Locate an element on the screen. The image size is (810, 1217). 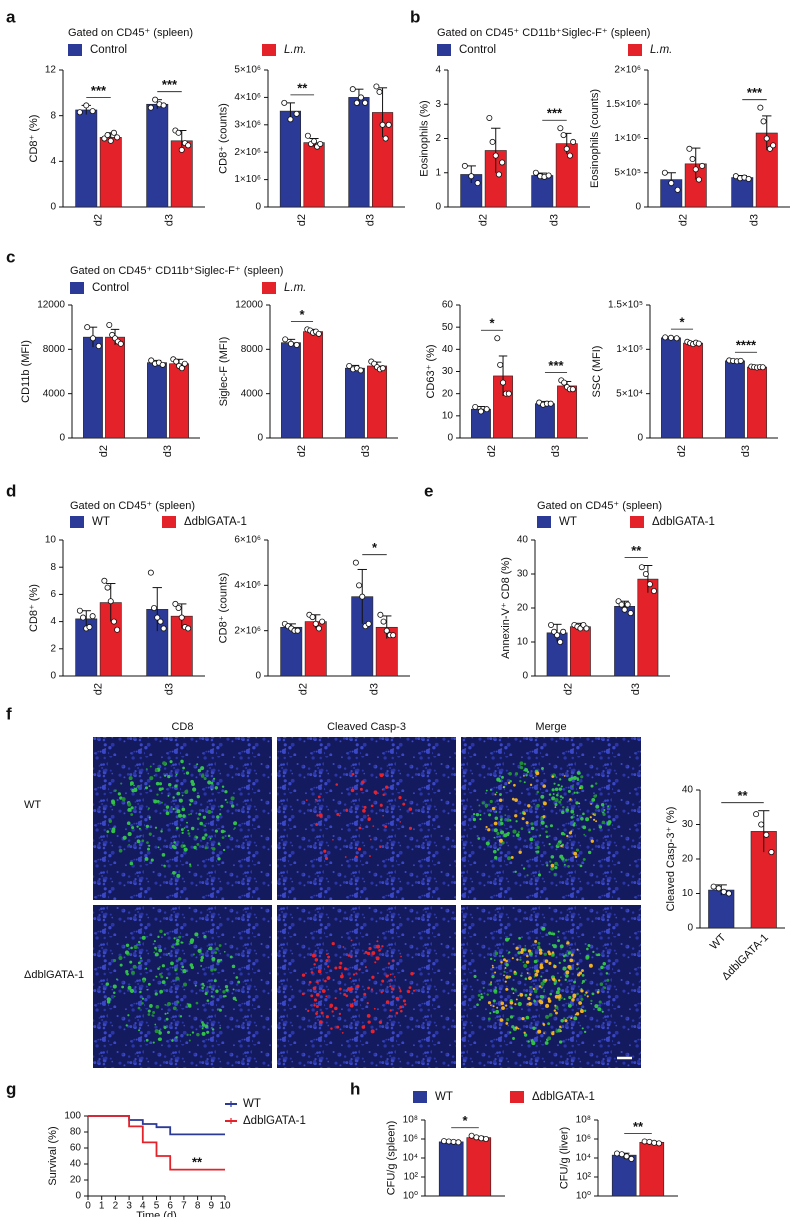
legend-label: WT is located at coordinates (101, 522).